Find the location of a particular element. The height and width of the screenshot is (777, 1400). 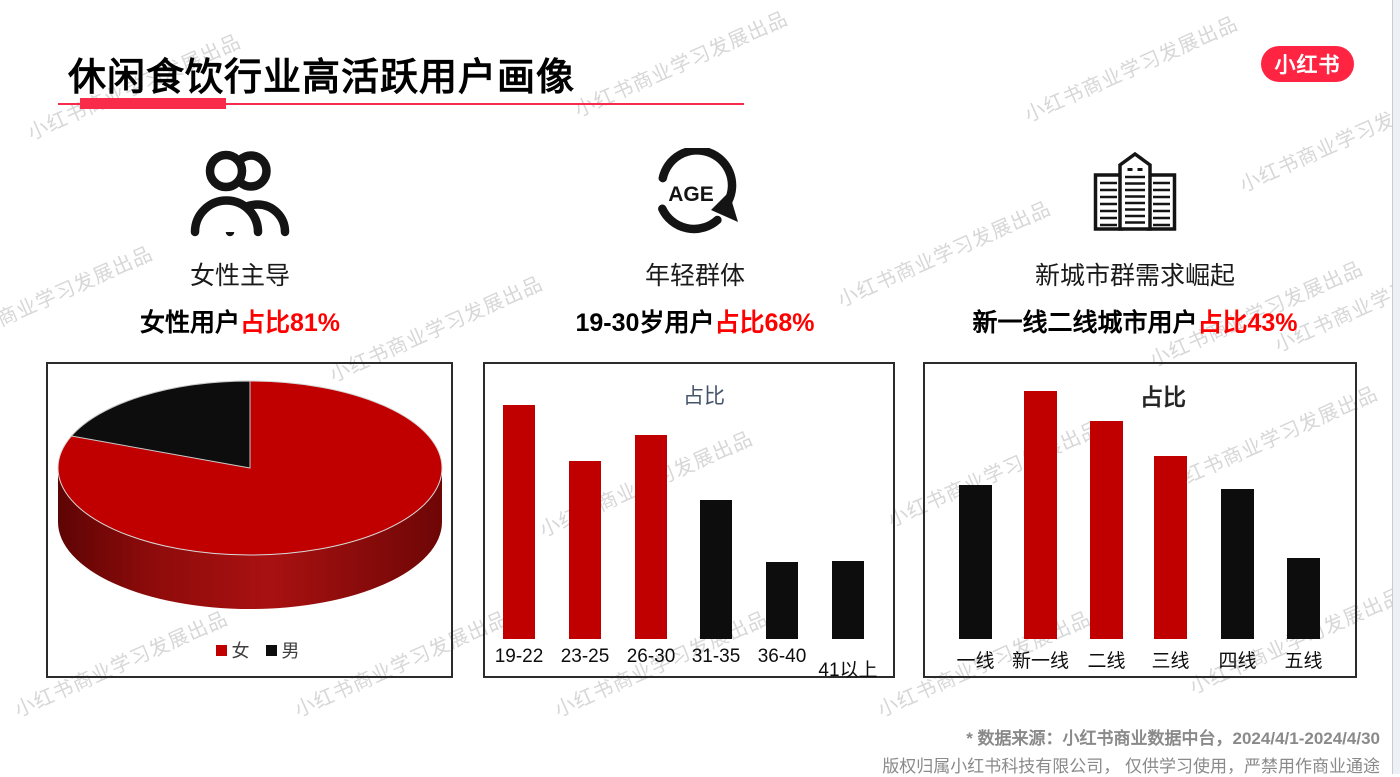

axis-label: 31-35 is located at coordinates (716, 656).